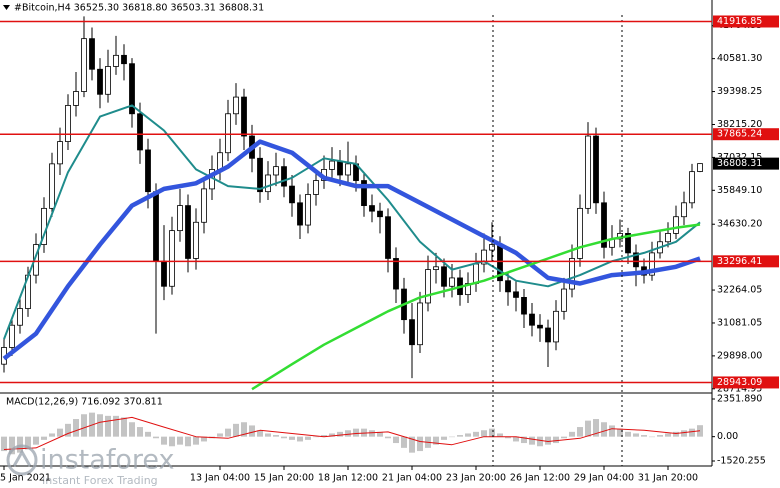  What do you see at coordinates (739, 157) in the screenshot?
I see `y-tick-label: 37032.15` at bounding box center [739, 157].